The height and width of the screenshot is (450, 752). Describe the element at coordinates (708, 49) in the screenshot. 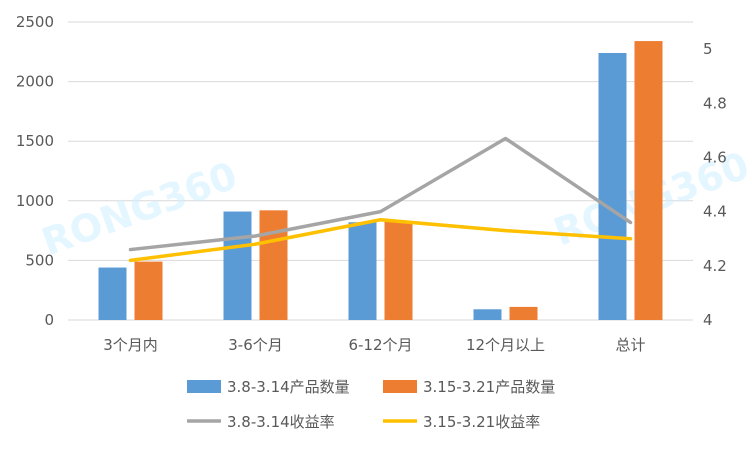

I see `right-axis-tick-label: 5` at that location.